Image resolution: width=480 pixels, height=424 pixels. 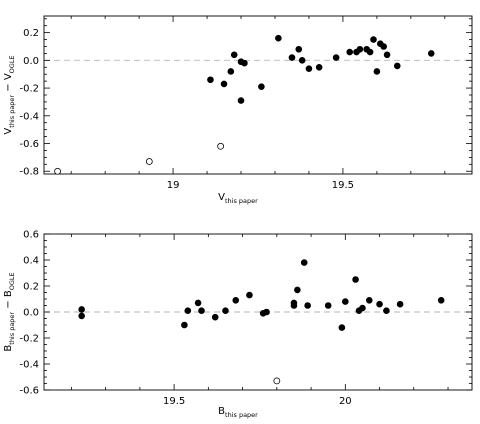 What do you see at coordinates (31, 261) in the screenshot?
I see `y-tick-label: 0.4` at bounding box center [31, 261].